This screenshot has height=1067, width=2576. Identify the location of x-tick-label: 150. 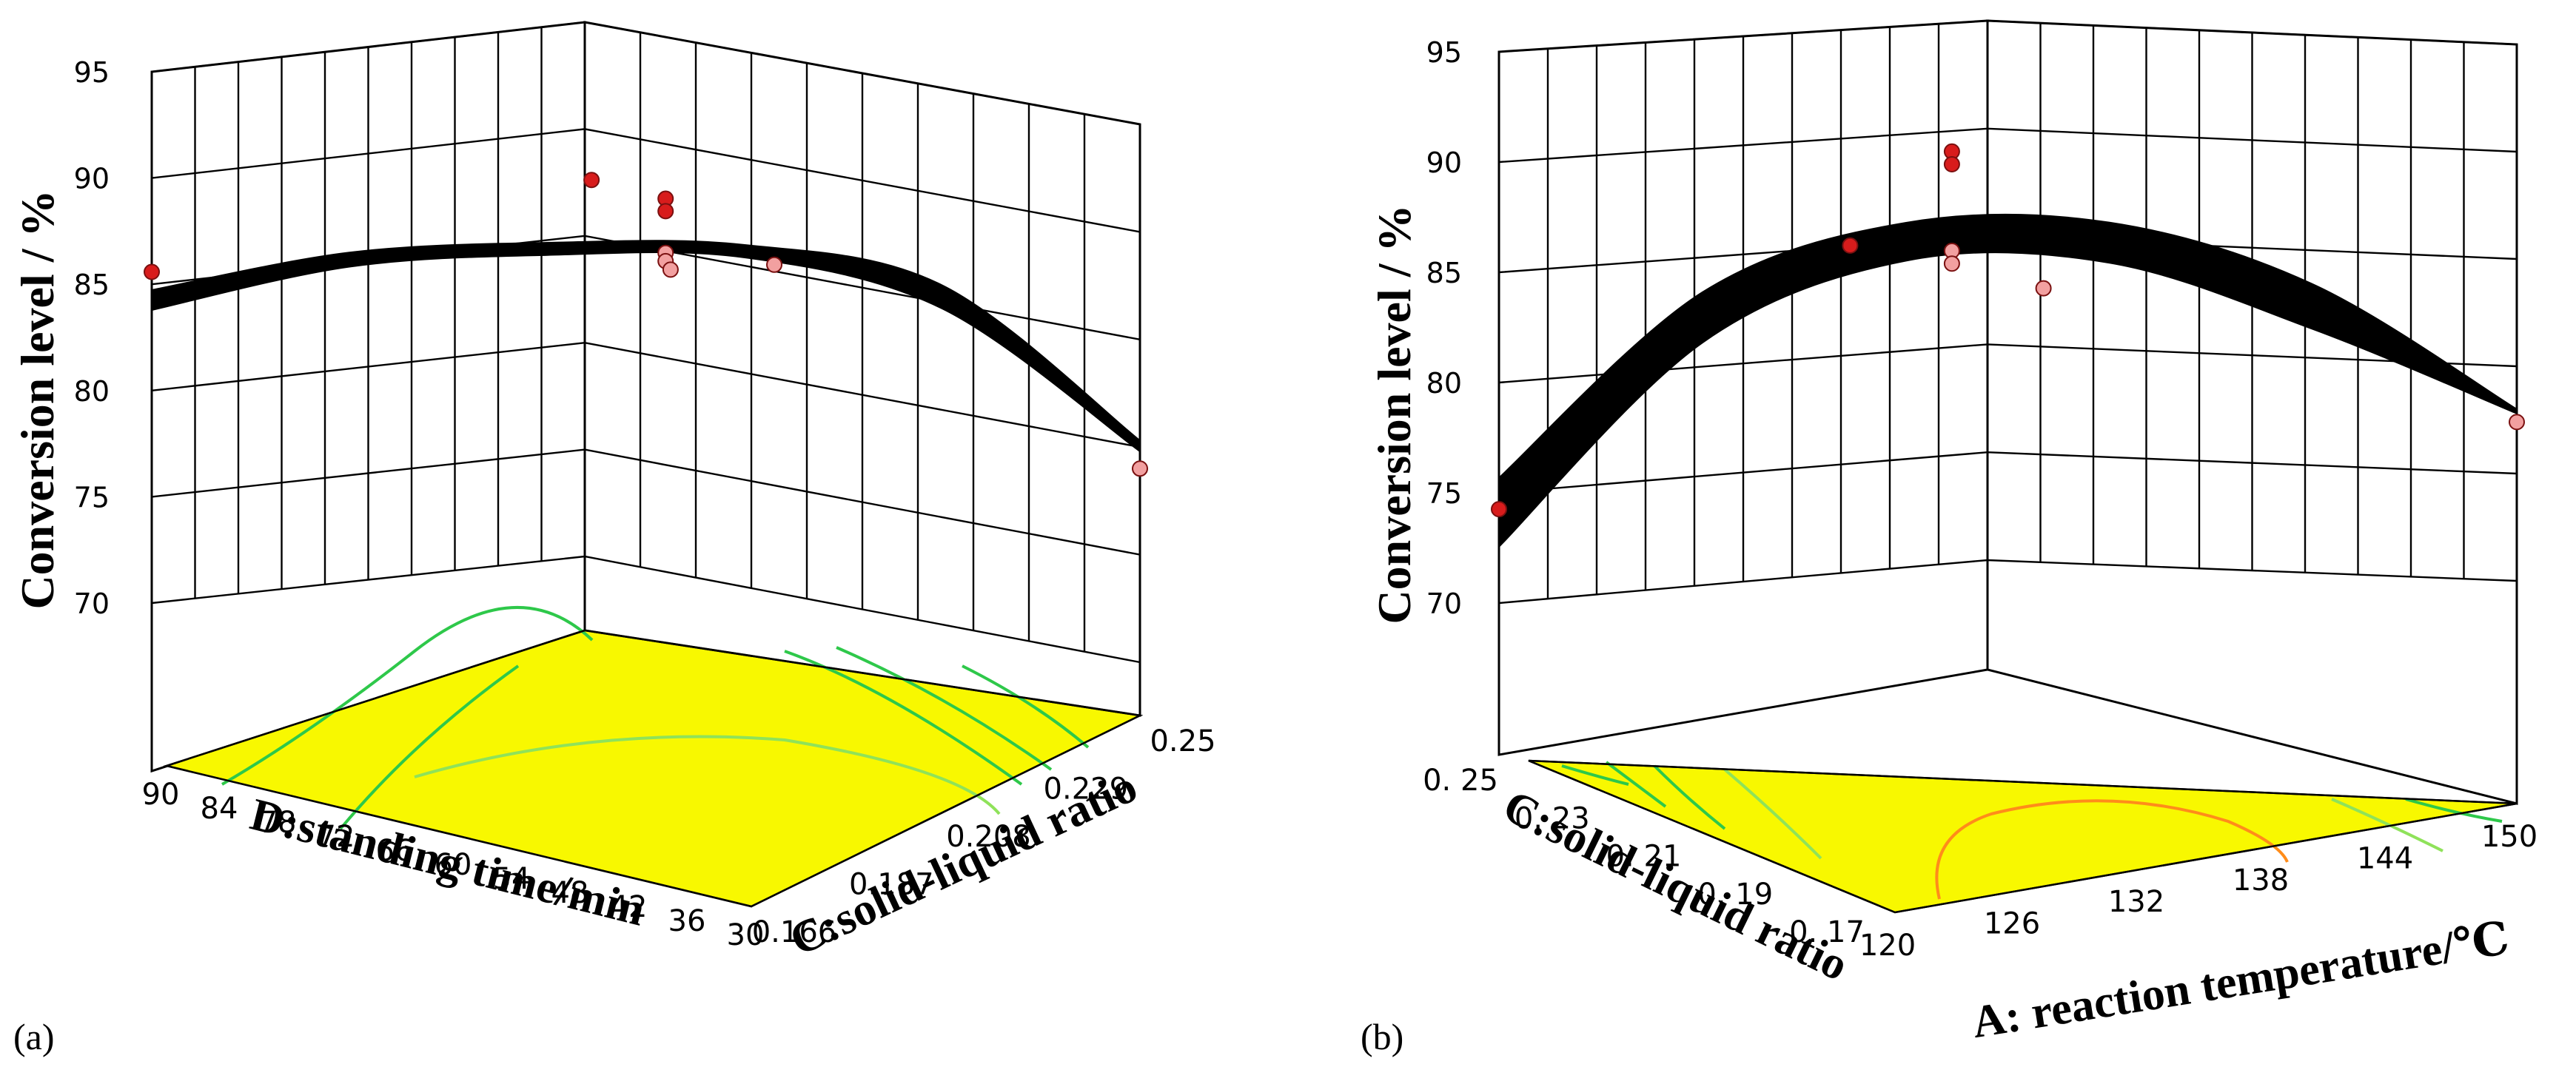
(2509, 837).